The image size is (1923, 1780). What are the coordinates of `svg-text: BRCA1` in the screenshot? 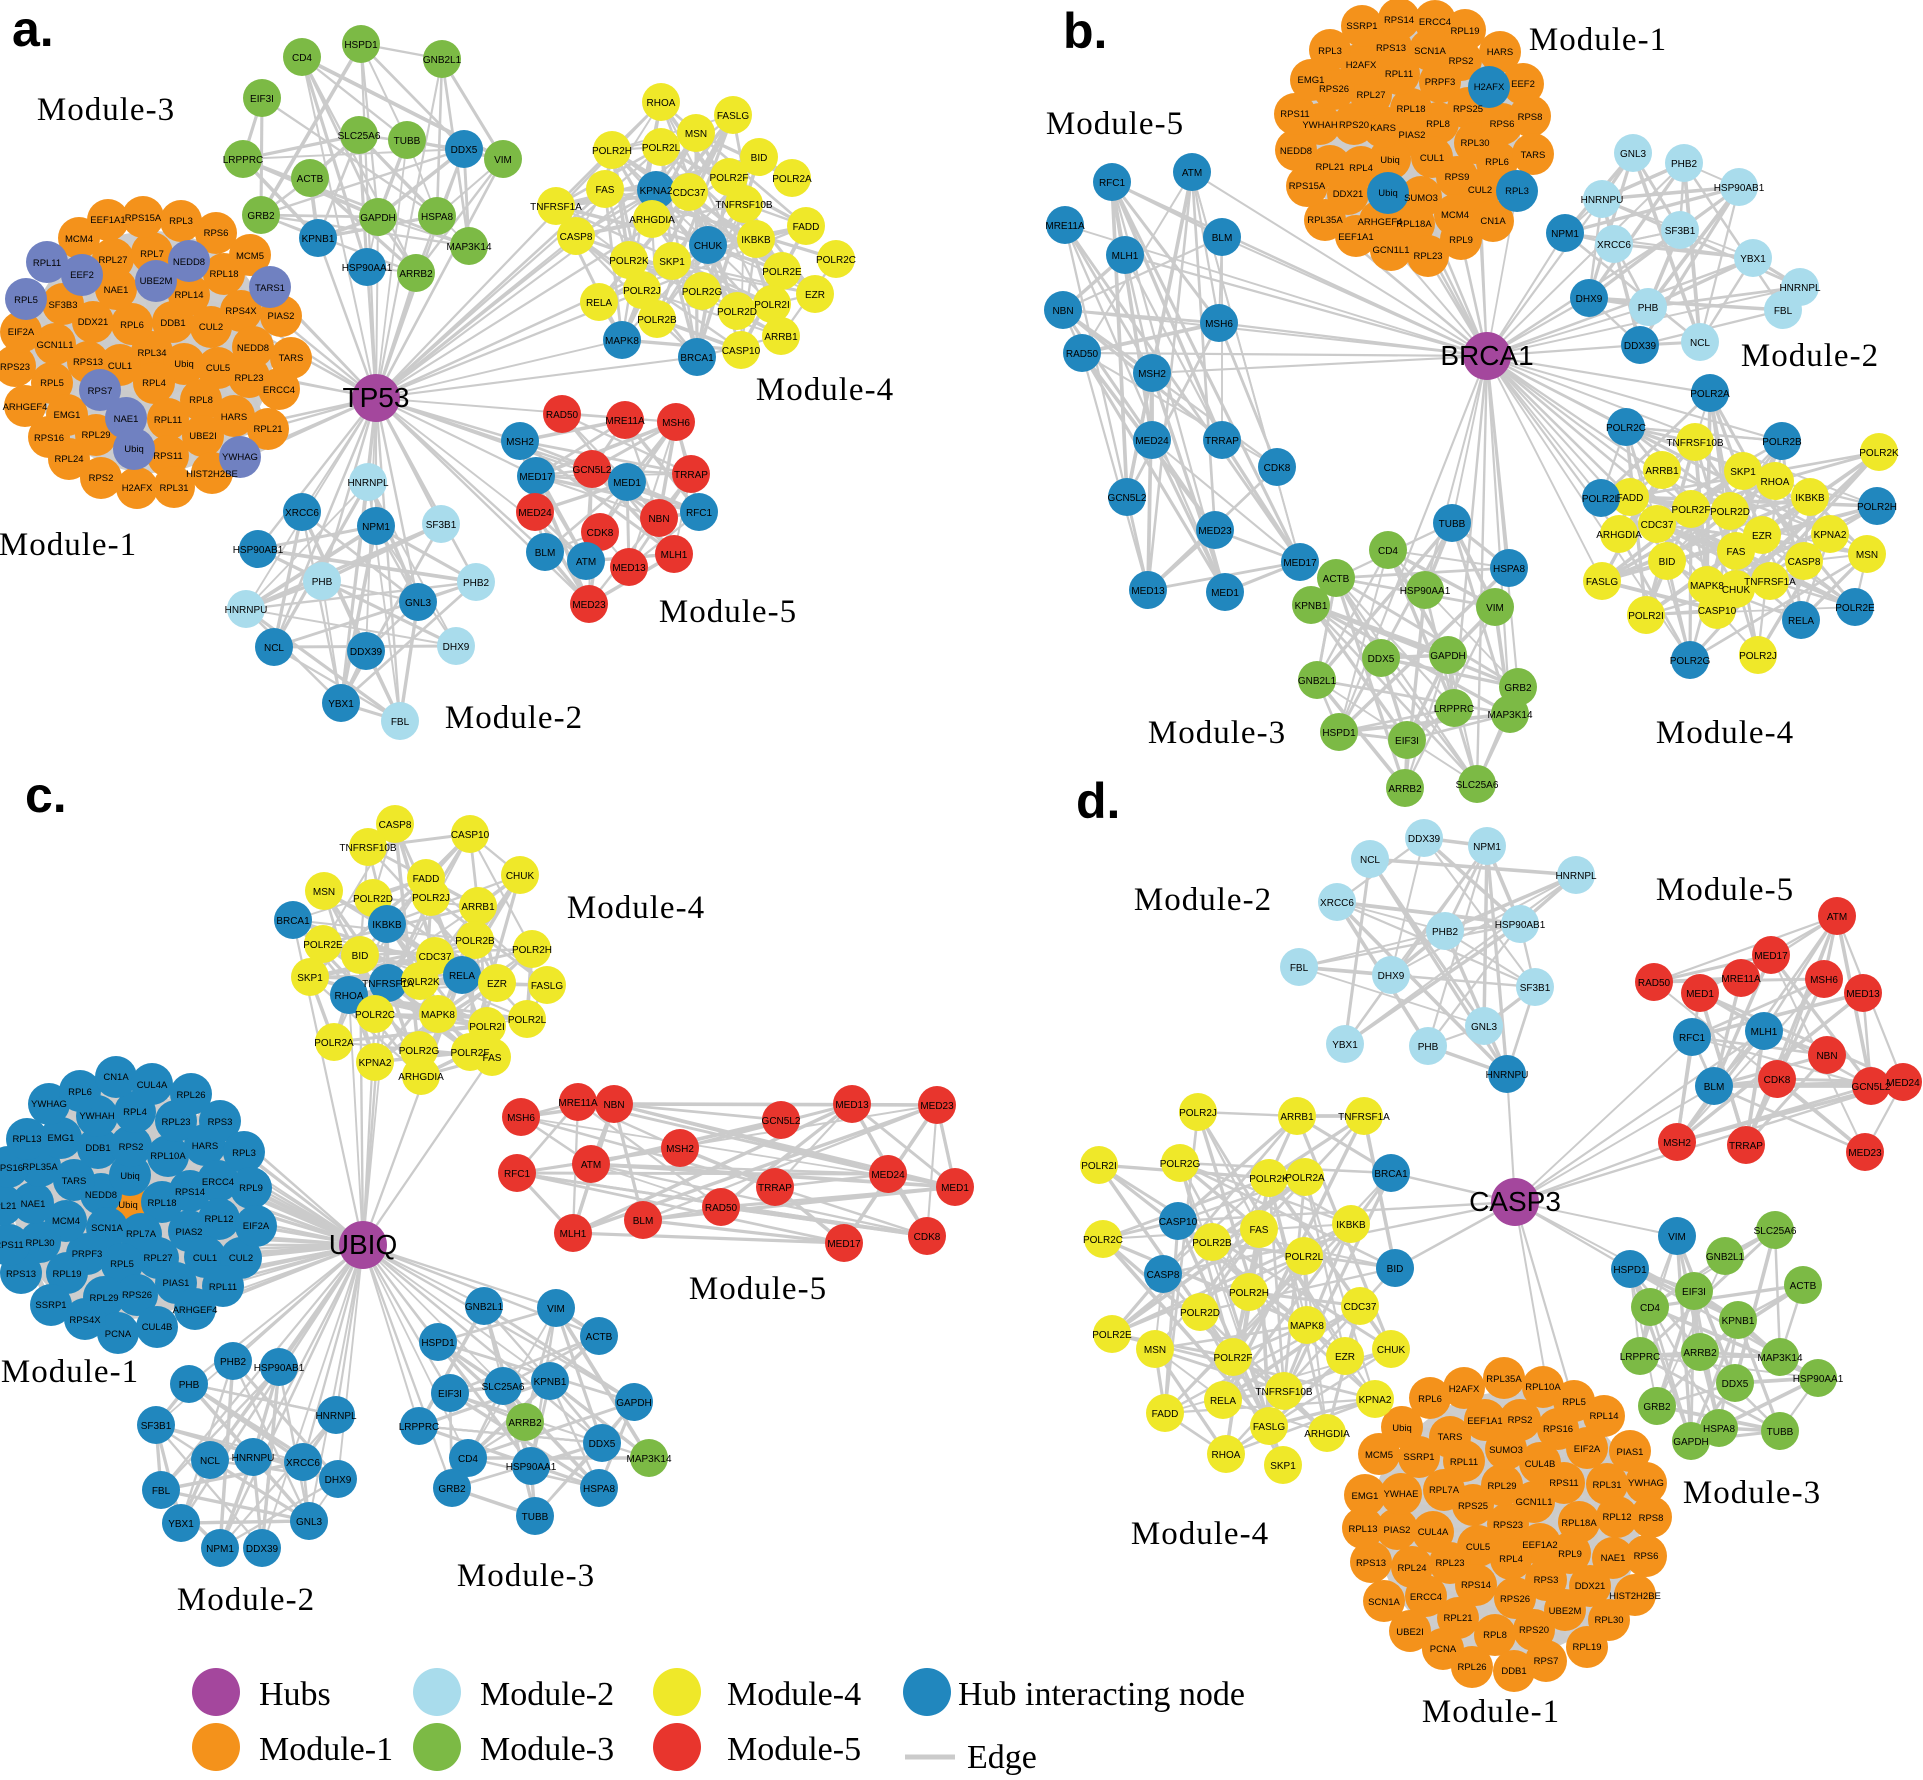 It's located at (697, 358).